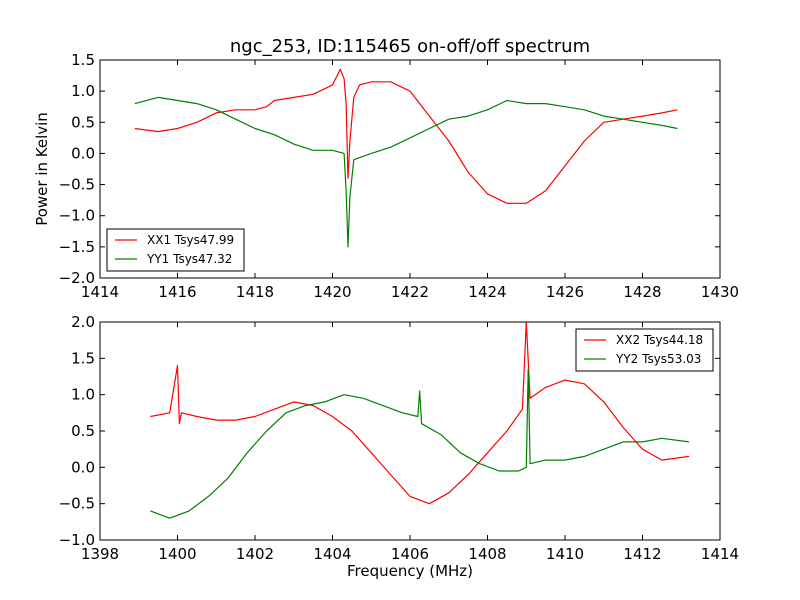 The width and height of the screenshot is (800, 600). I want to click on legend-box-top, so click(175, 250).